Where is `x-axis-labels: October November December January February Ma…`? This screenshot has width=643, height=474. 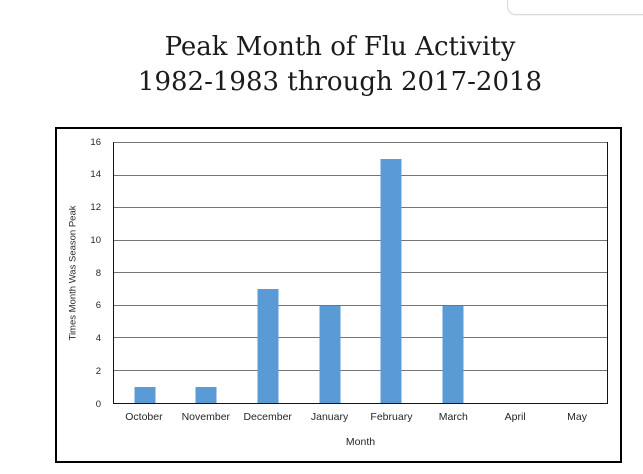
x-axis-labels: October November December January February Ma… is located at coordinates (360, 418).